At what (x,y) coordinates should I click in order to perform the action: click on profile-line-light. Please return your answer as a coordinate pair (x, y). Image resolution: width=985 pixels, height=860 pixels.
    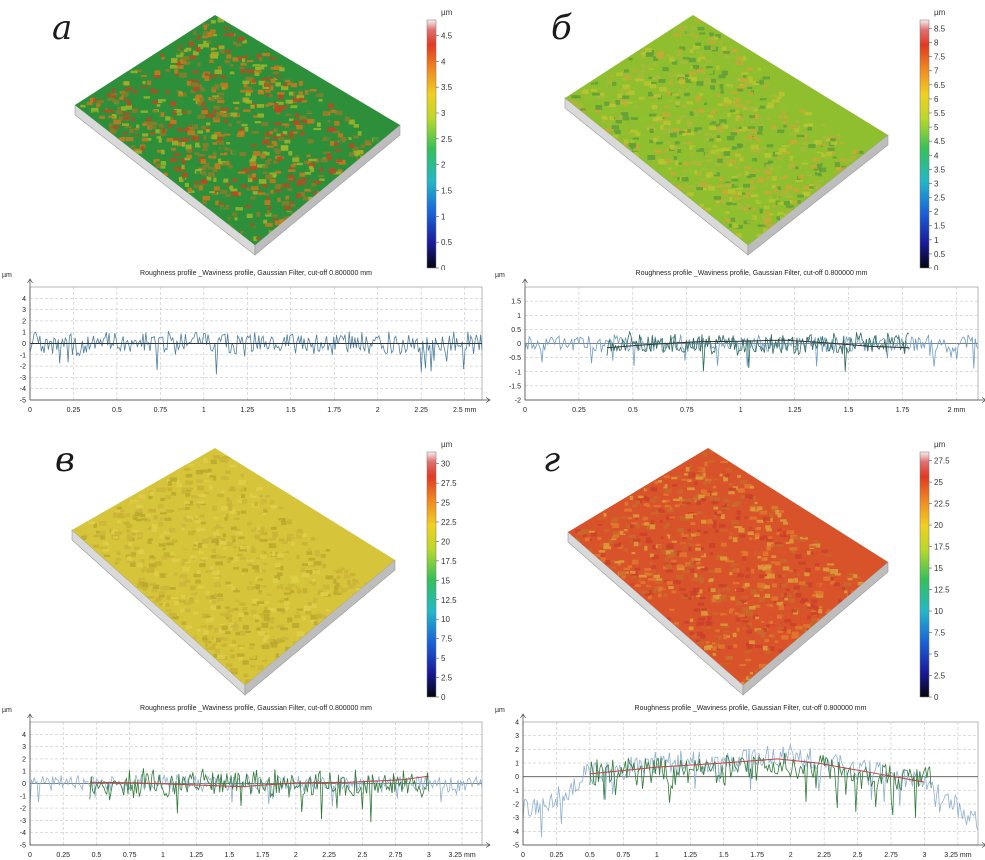
    Looking at the image, I should click on (750, 790).